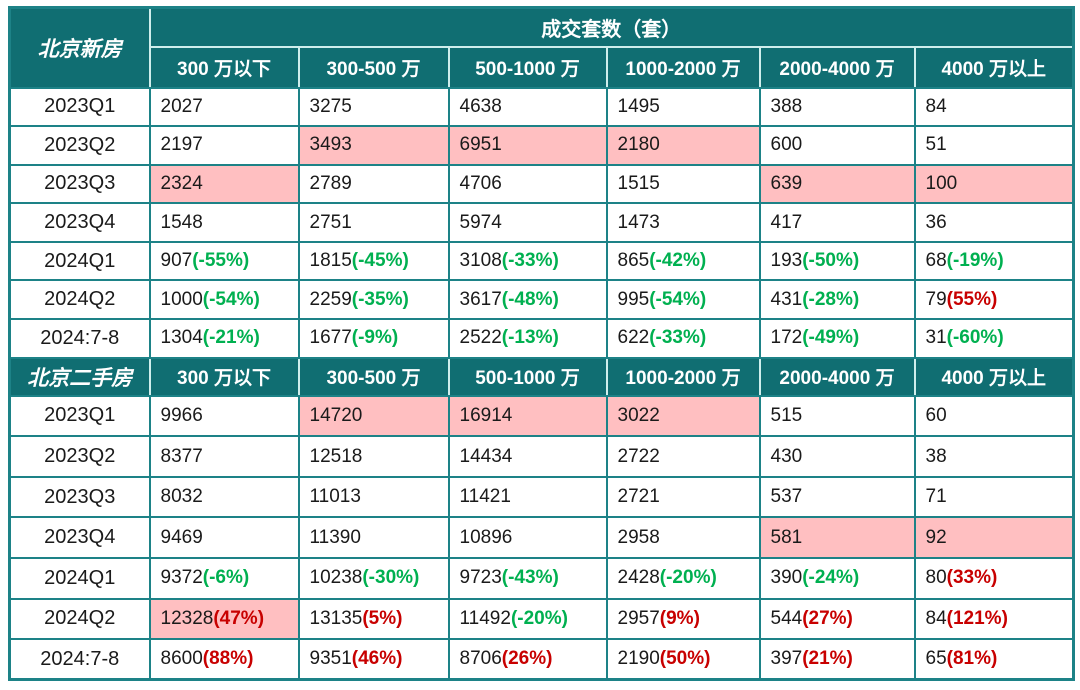 This screenshot has height=690, width=1080. Describe the element at coordinates (837, 222) in the screenshot. I see `data-cell: 417` at that location.